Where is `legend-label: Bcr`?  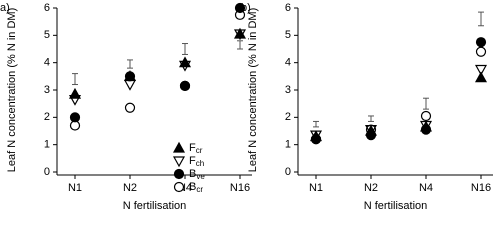 legend-label: Bcr is located at coordinates (196, 187).